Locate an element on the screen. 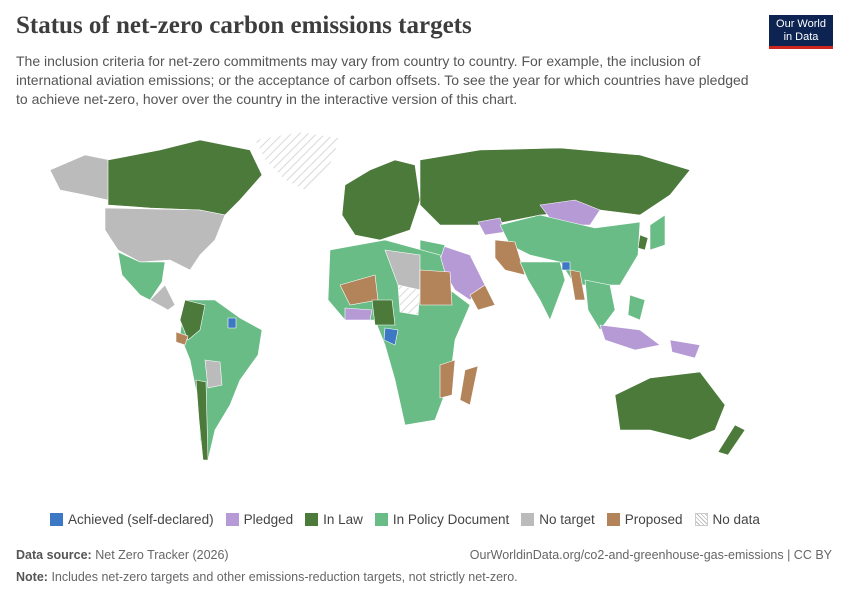  logo-text: in Data is located at coordinates (801, 37).